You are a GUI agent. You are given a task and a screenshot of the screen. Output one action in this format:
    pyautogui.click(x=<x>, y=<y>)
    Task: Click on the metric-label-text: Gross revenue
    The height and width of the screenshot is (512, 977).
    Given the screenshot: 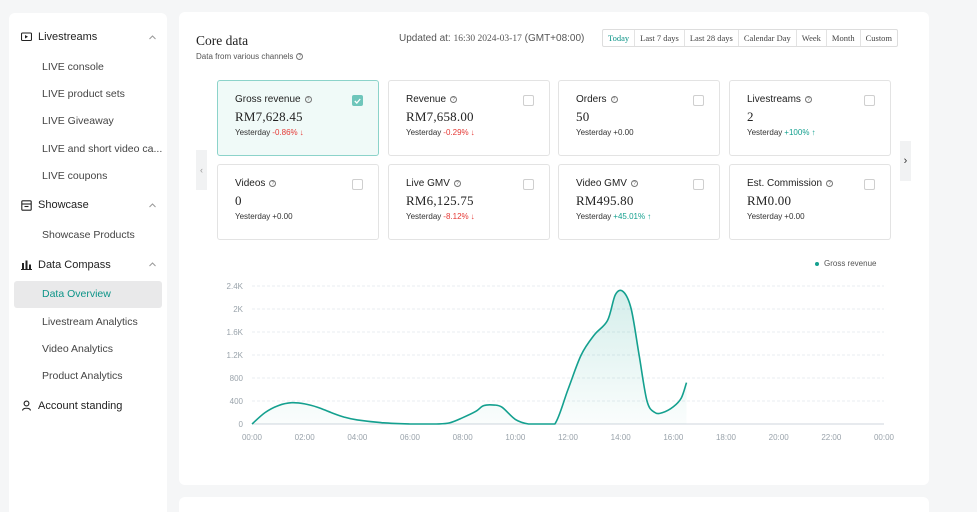 What is the action you would take?
    pyautogui.click(x=268, y=99)
    